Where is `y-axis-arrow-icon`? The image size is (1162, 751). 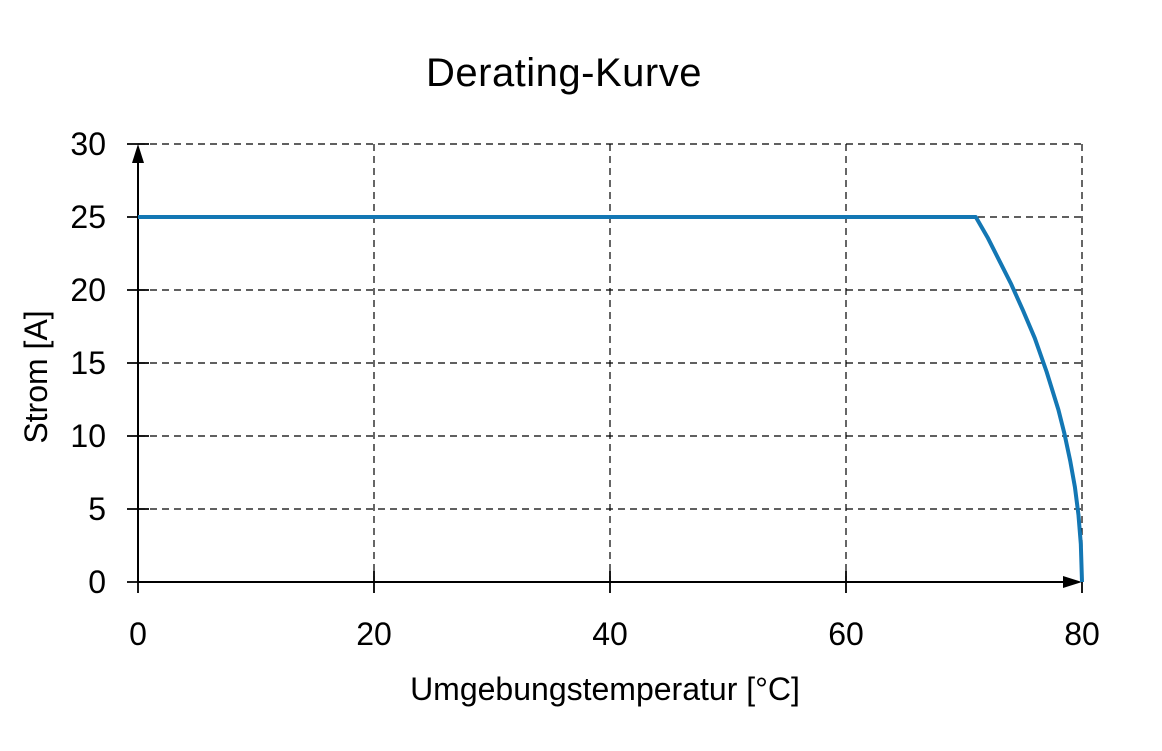
y-axis-arrow-icon is located at coordinates (138, 153).